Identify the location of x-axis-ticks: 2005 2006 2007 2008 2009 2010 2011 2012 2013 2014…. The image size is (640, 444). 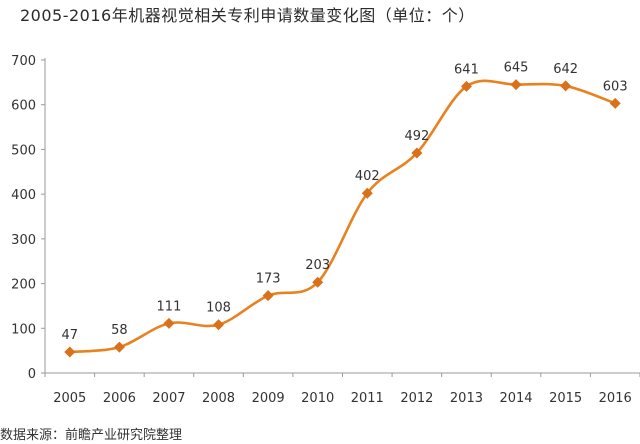
(342, 389).